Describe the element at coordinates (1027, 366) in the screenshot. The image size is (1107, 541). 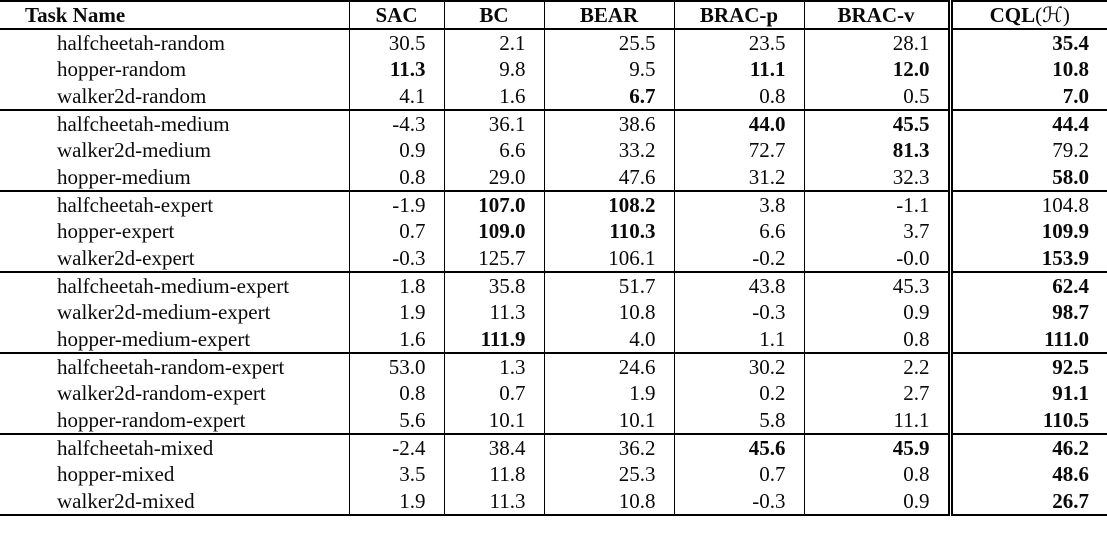
I see `value-cell: 92.5` at that location.